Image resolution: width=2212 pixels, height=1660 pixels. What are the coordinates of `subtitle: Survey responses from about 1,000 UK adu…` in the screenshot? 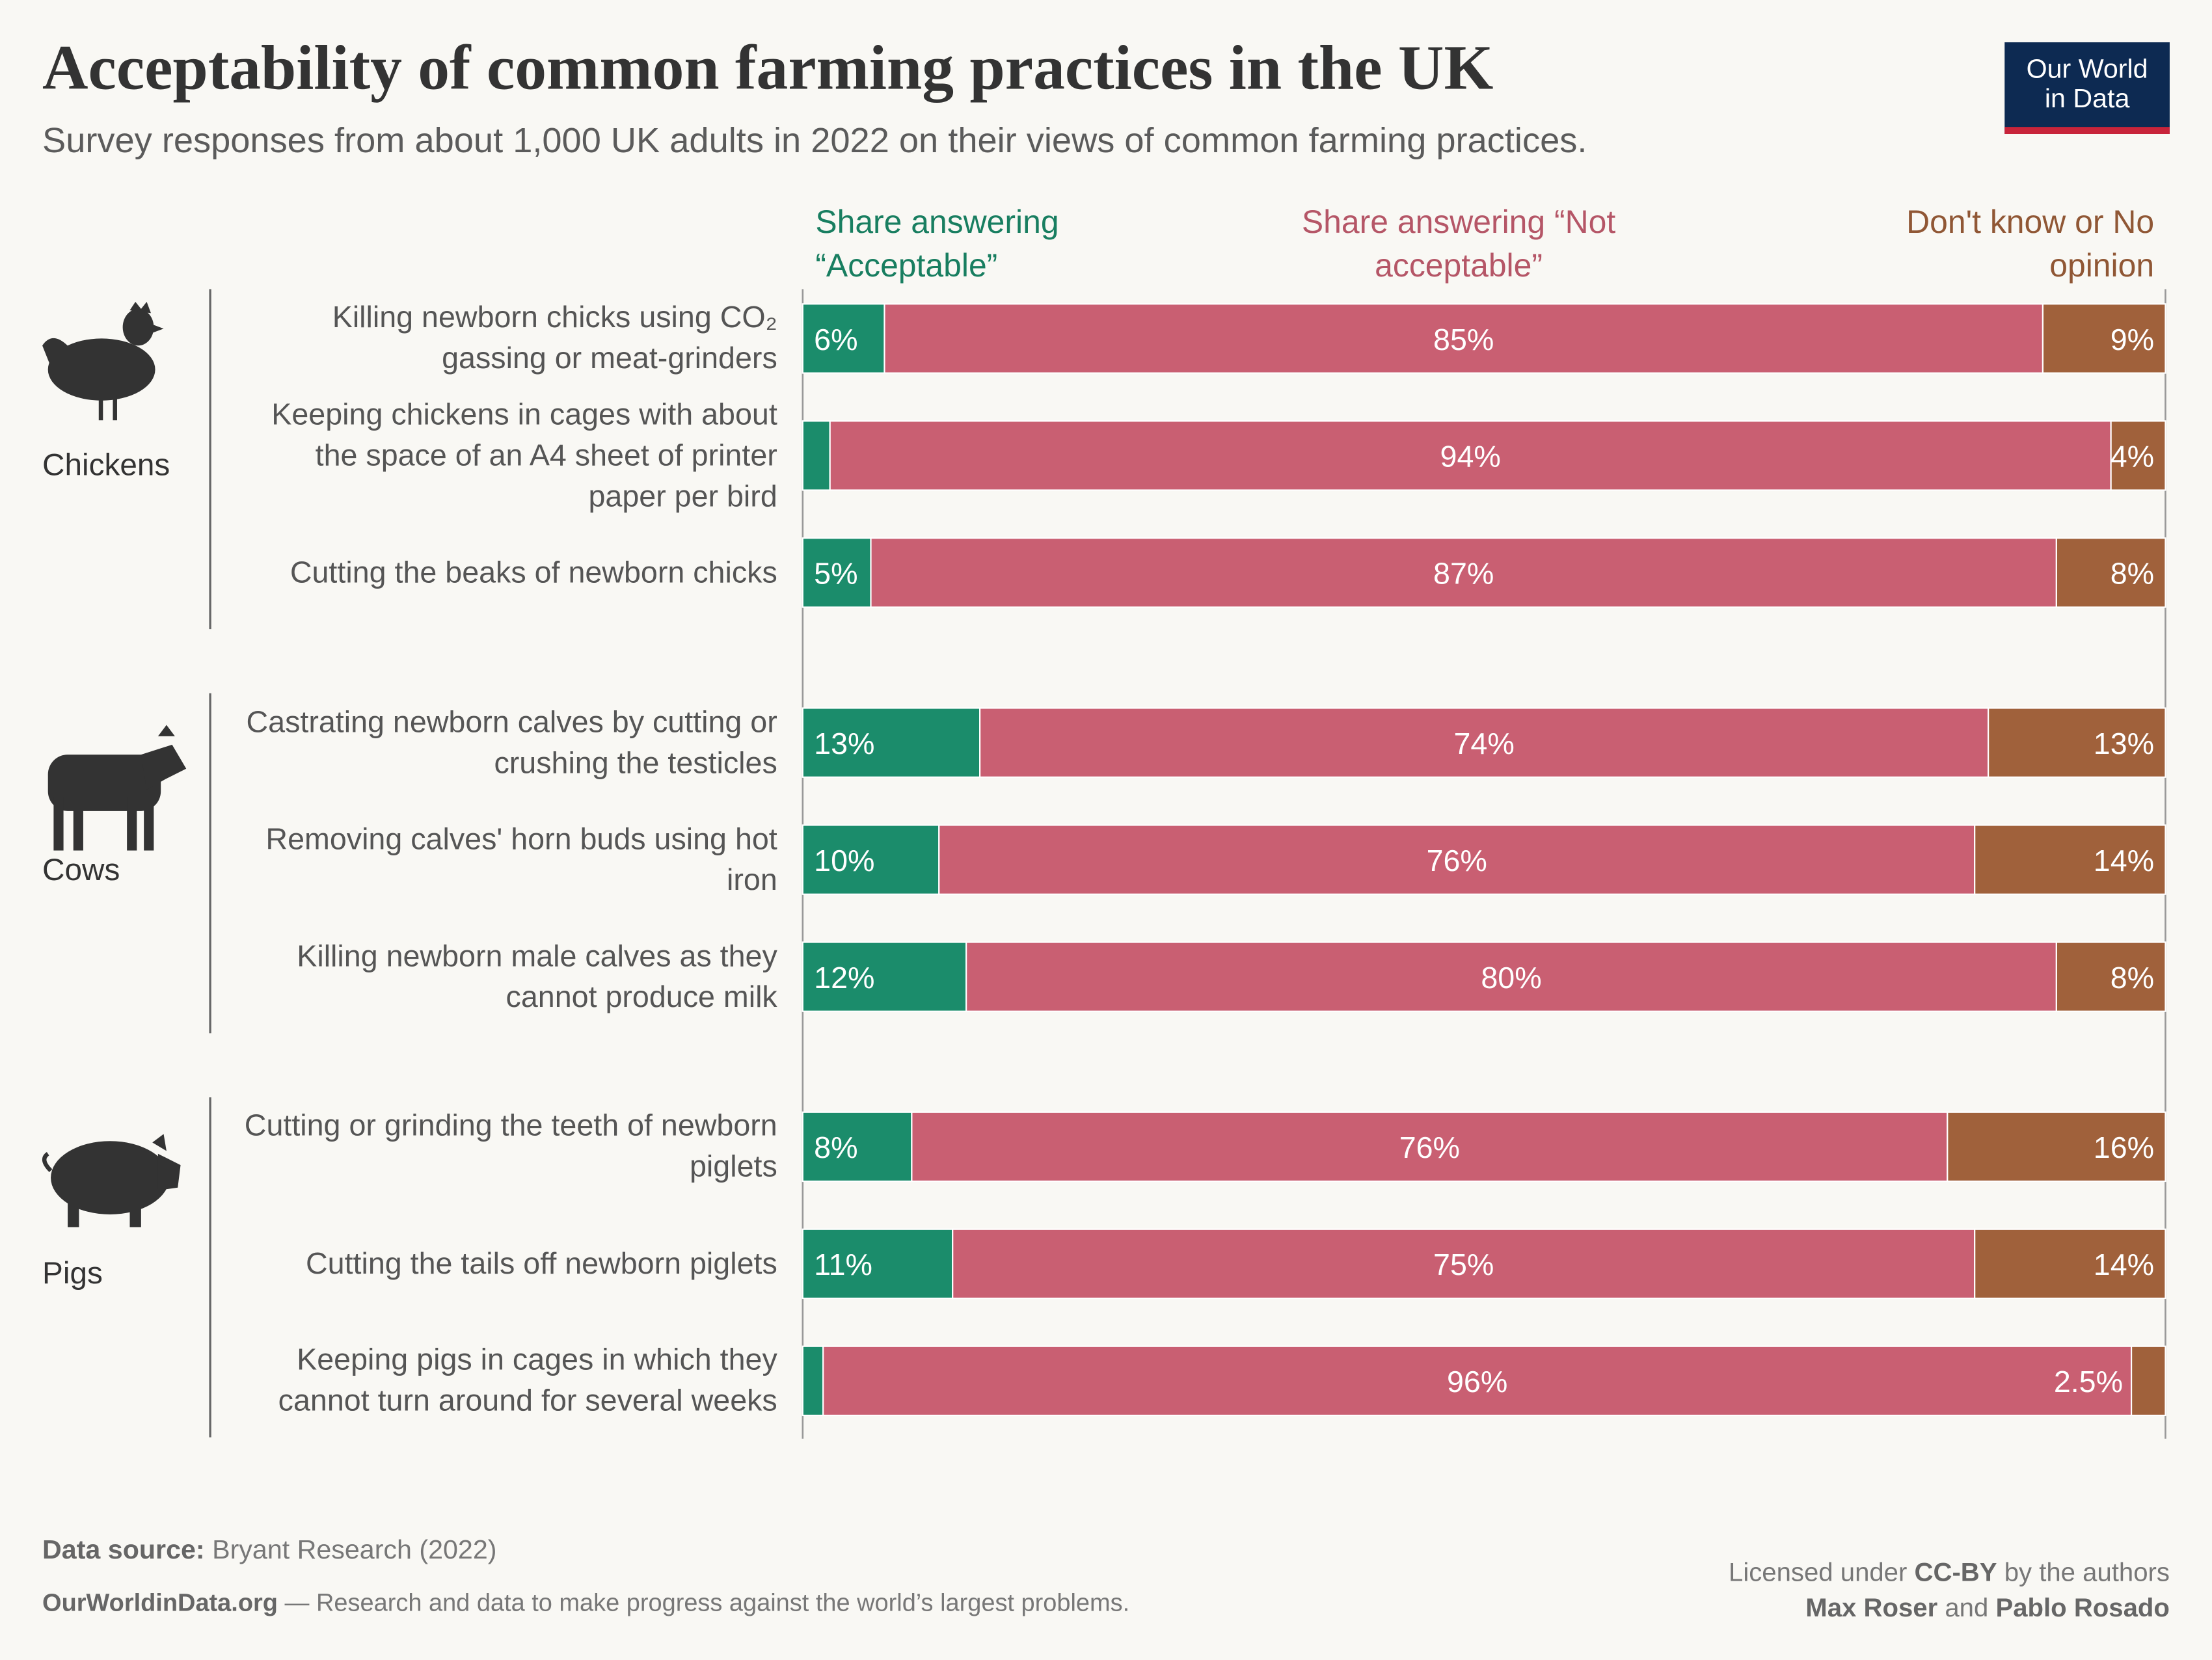 It's located at (815, 141).